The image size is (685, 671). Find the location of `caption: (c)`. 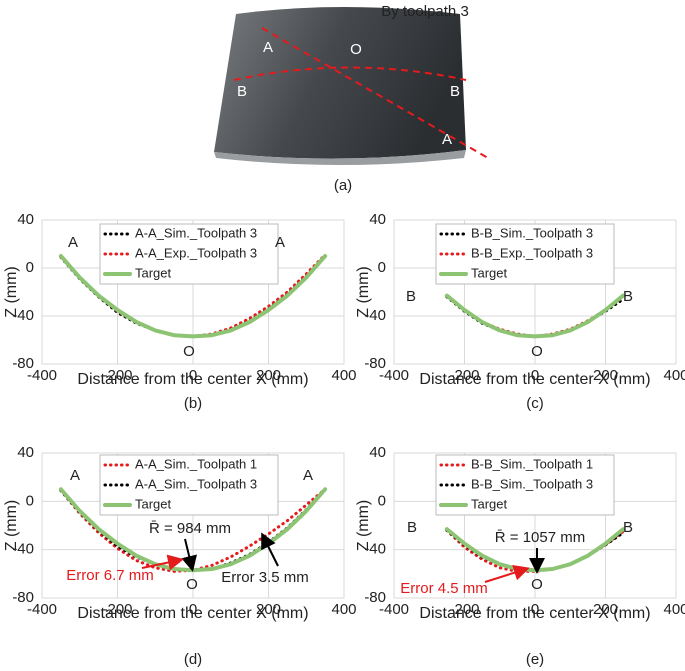

caption: (c) is located at coordinates (535, 403).